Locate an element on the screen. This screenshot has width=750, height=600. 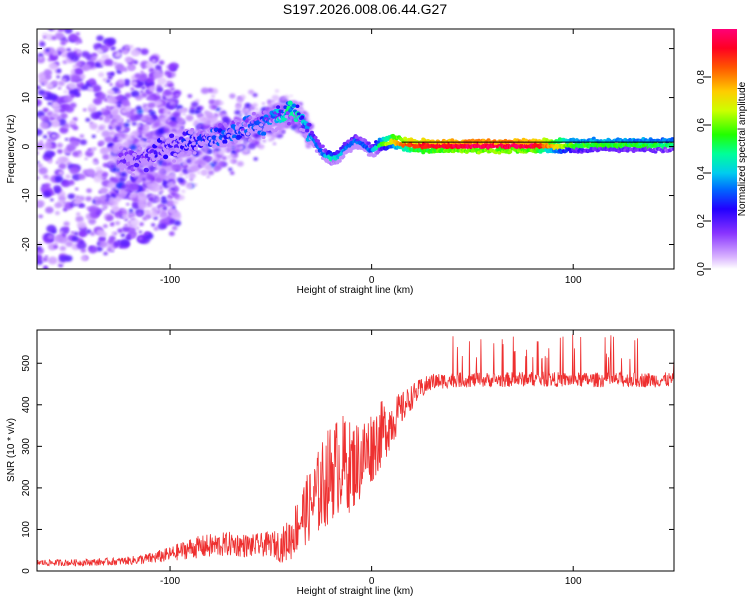
snr-x-axis-label: Height of straight line (km) is located at coordinates (355, 591).